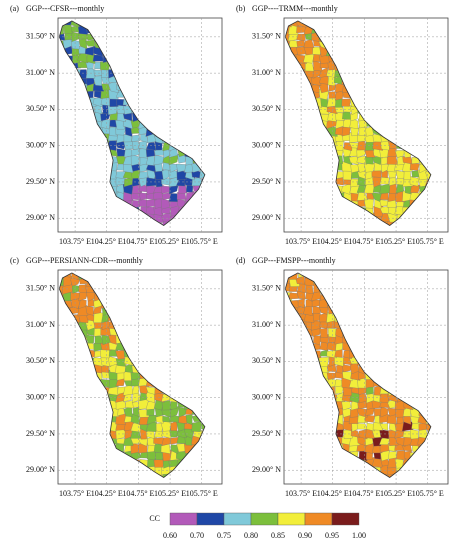  What do you see at coordinates (364, 241) in the screenshot?
I see `lon-tick-label: 104.75° E` at bounding box center [364, 241].